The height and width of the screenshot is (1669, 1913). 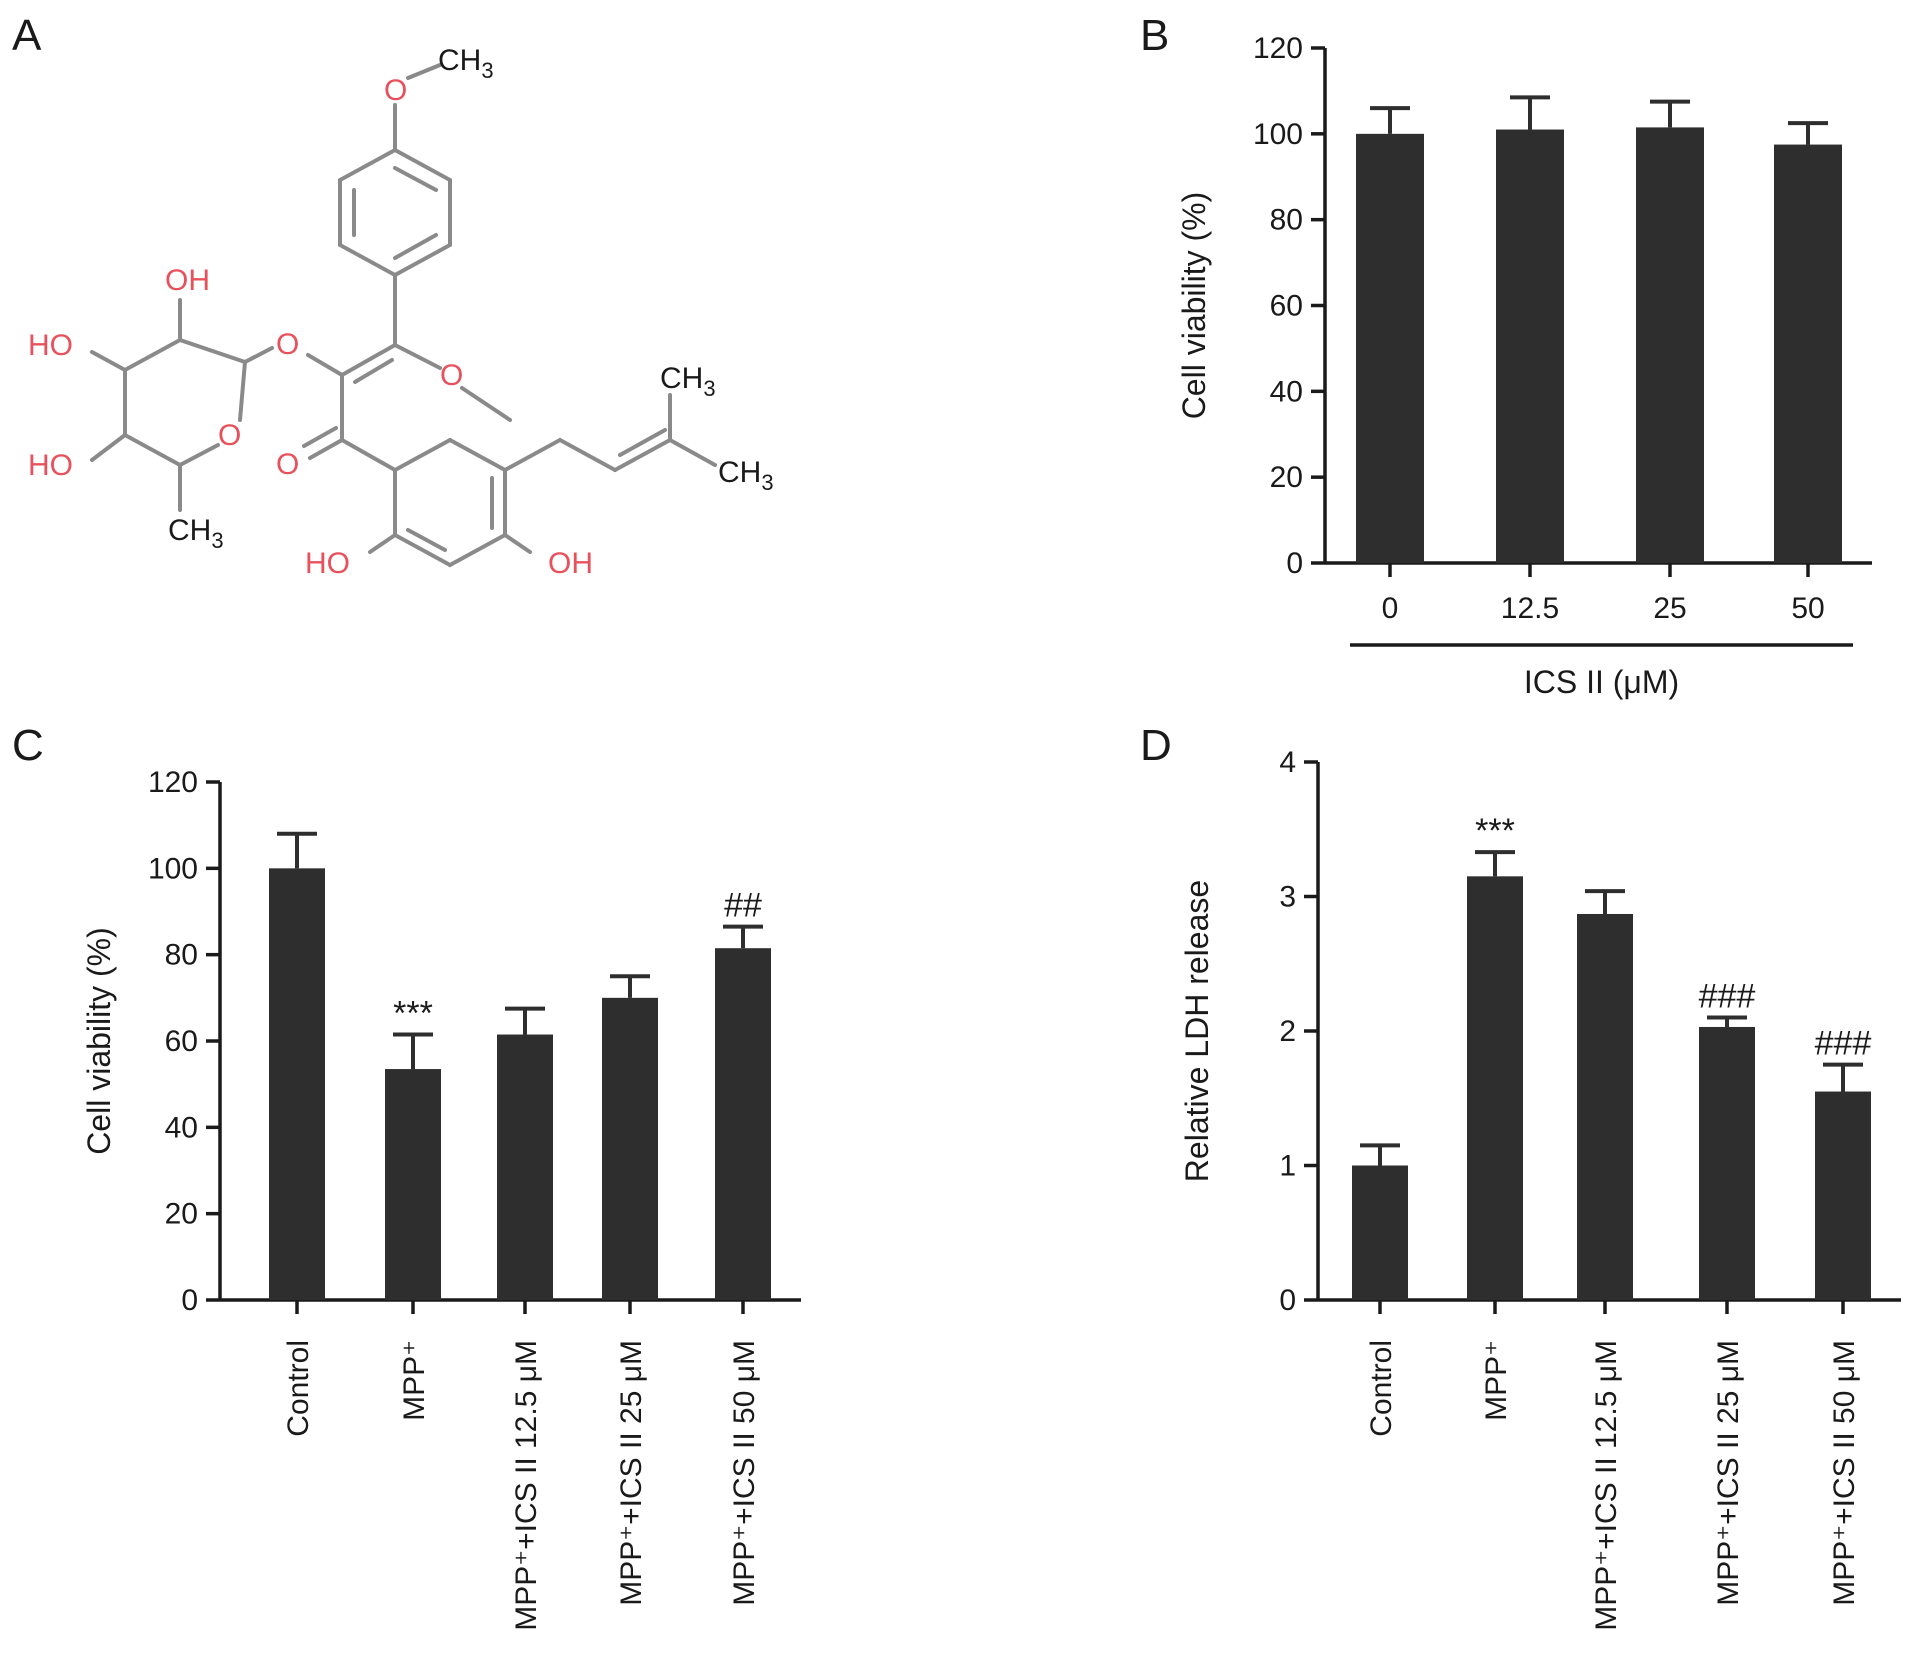 I want to click on x-axis-label: ICS II (μM), so click(x=1601, y=682).